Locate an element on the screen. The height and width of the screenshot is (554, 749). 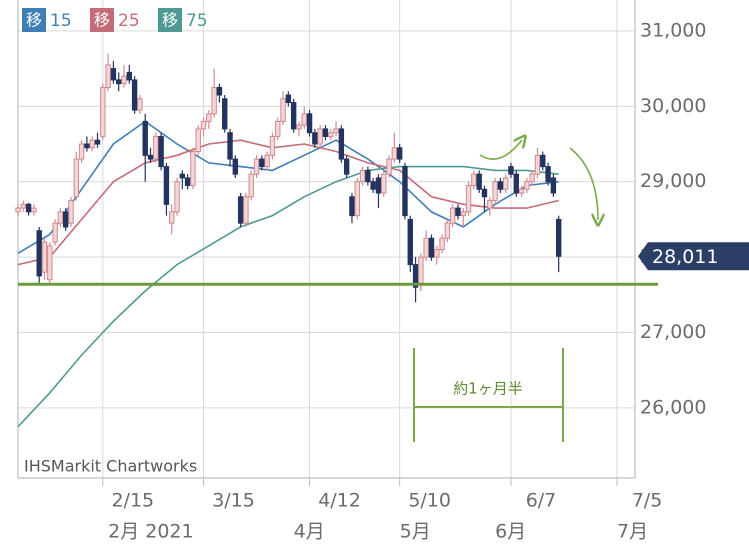
x-tick-label: 2/15 is located at coordinates (132, 501).